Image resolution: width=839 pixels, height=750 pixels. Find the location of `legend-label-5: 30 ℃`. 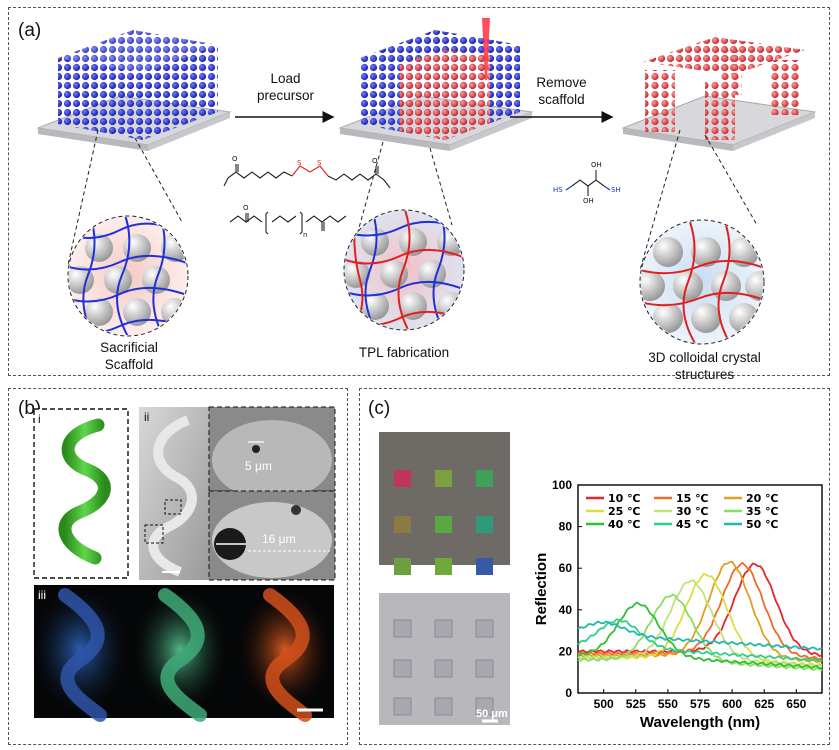

legend-label-5: 30 ℃ is located at coordinates (692, 511).